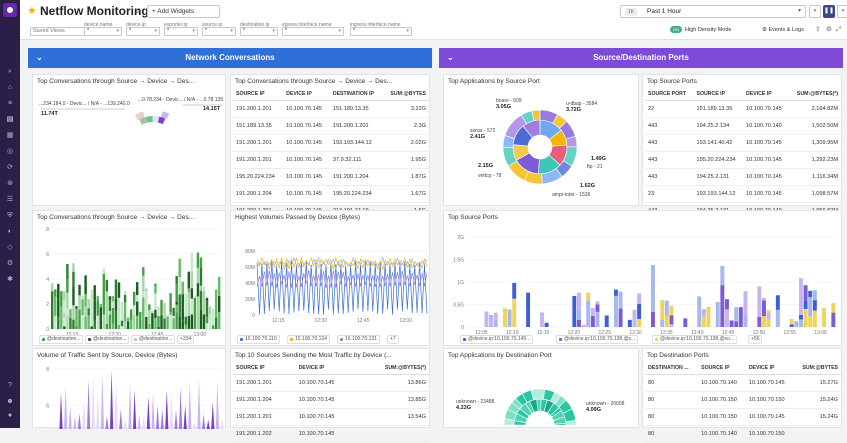 The width and height of the screenshot is (847, 443). What do you see at coordinates (57, 31) in the screenshot?
I see `saved-views-select: Saved Views` at bounding box center [57, 31].